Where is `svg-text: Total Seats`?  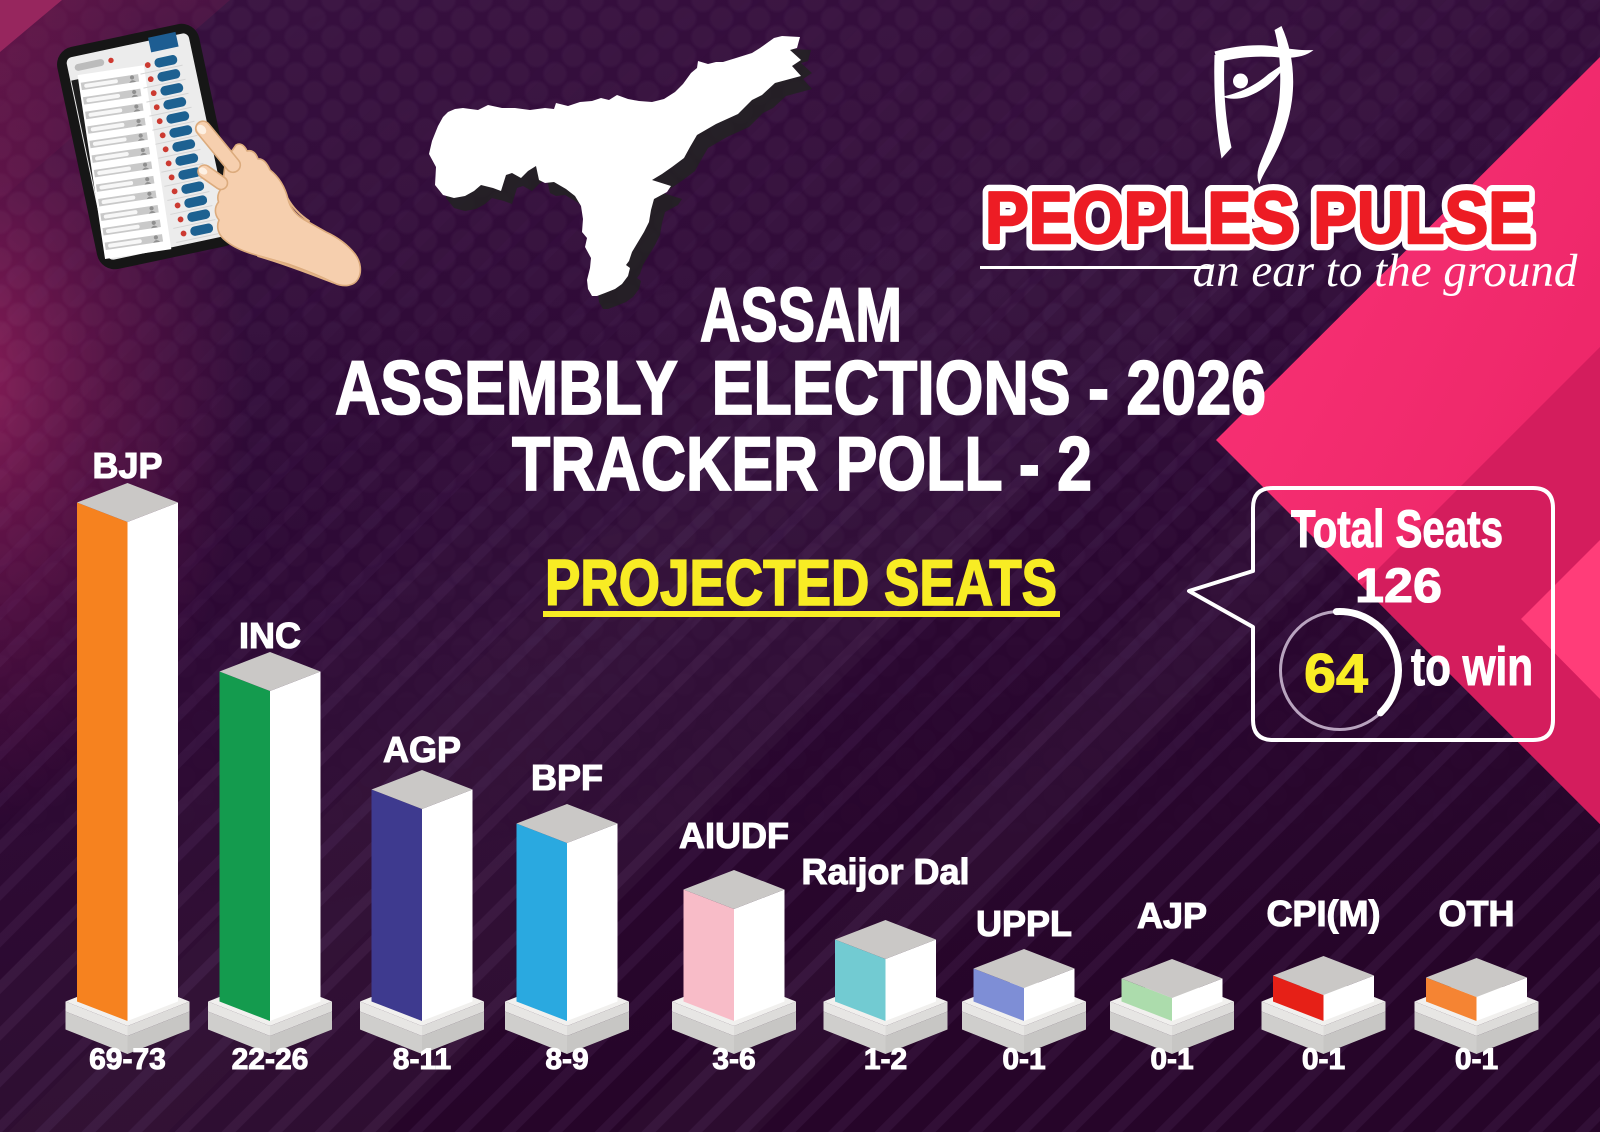 svg-text: Total Seats is located at coordinates (1397, 529).